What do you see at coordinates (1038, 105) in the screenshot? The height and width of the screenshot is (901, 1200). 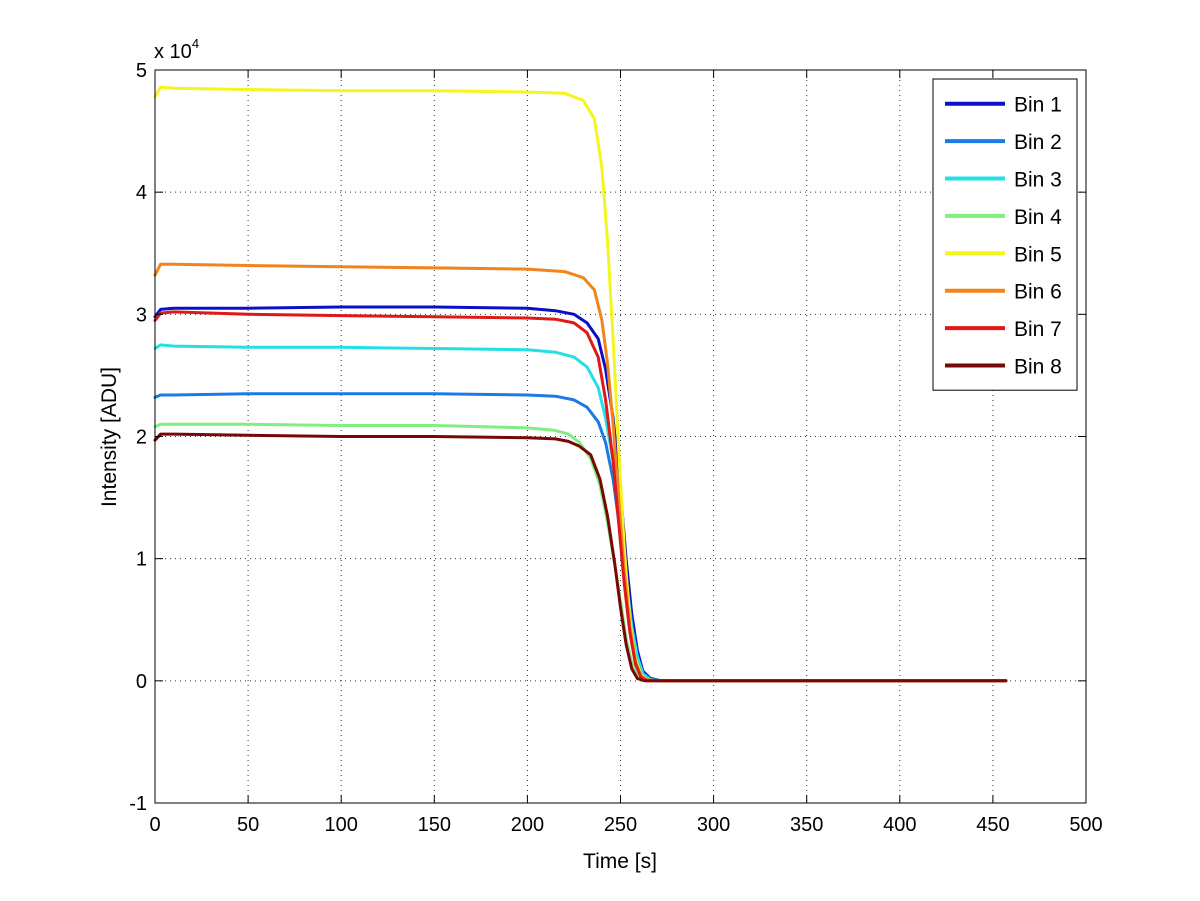 I see `legend-label-bin-1: Bin 1` at bounding box center [1038, 105].